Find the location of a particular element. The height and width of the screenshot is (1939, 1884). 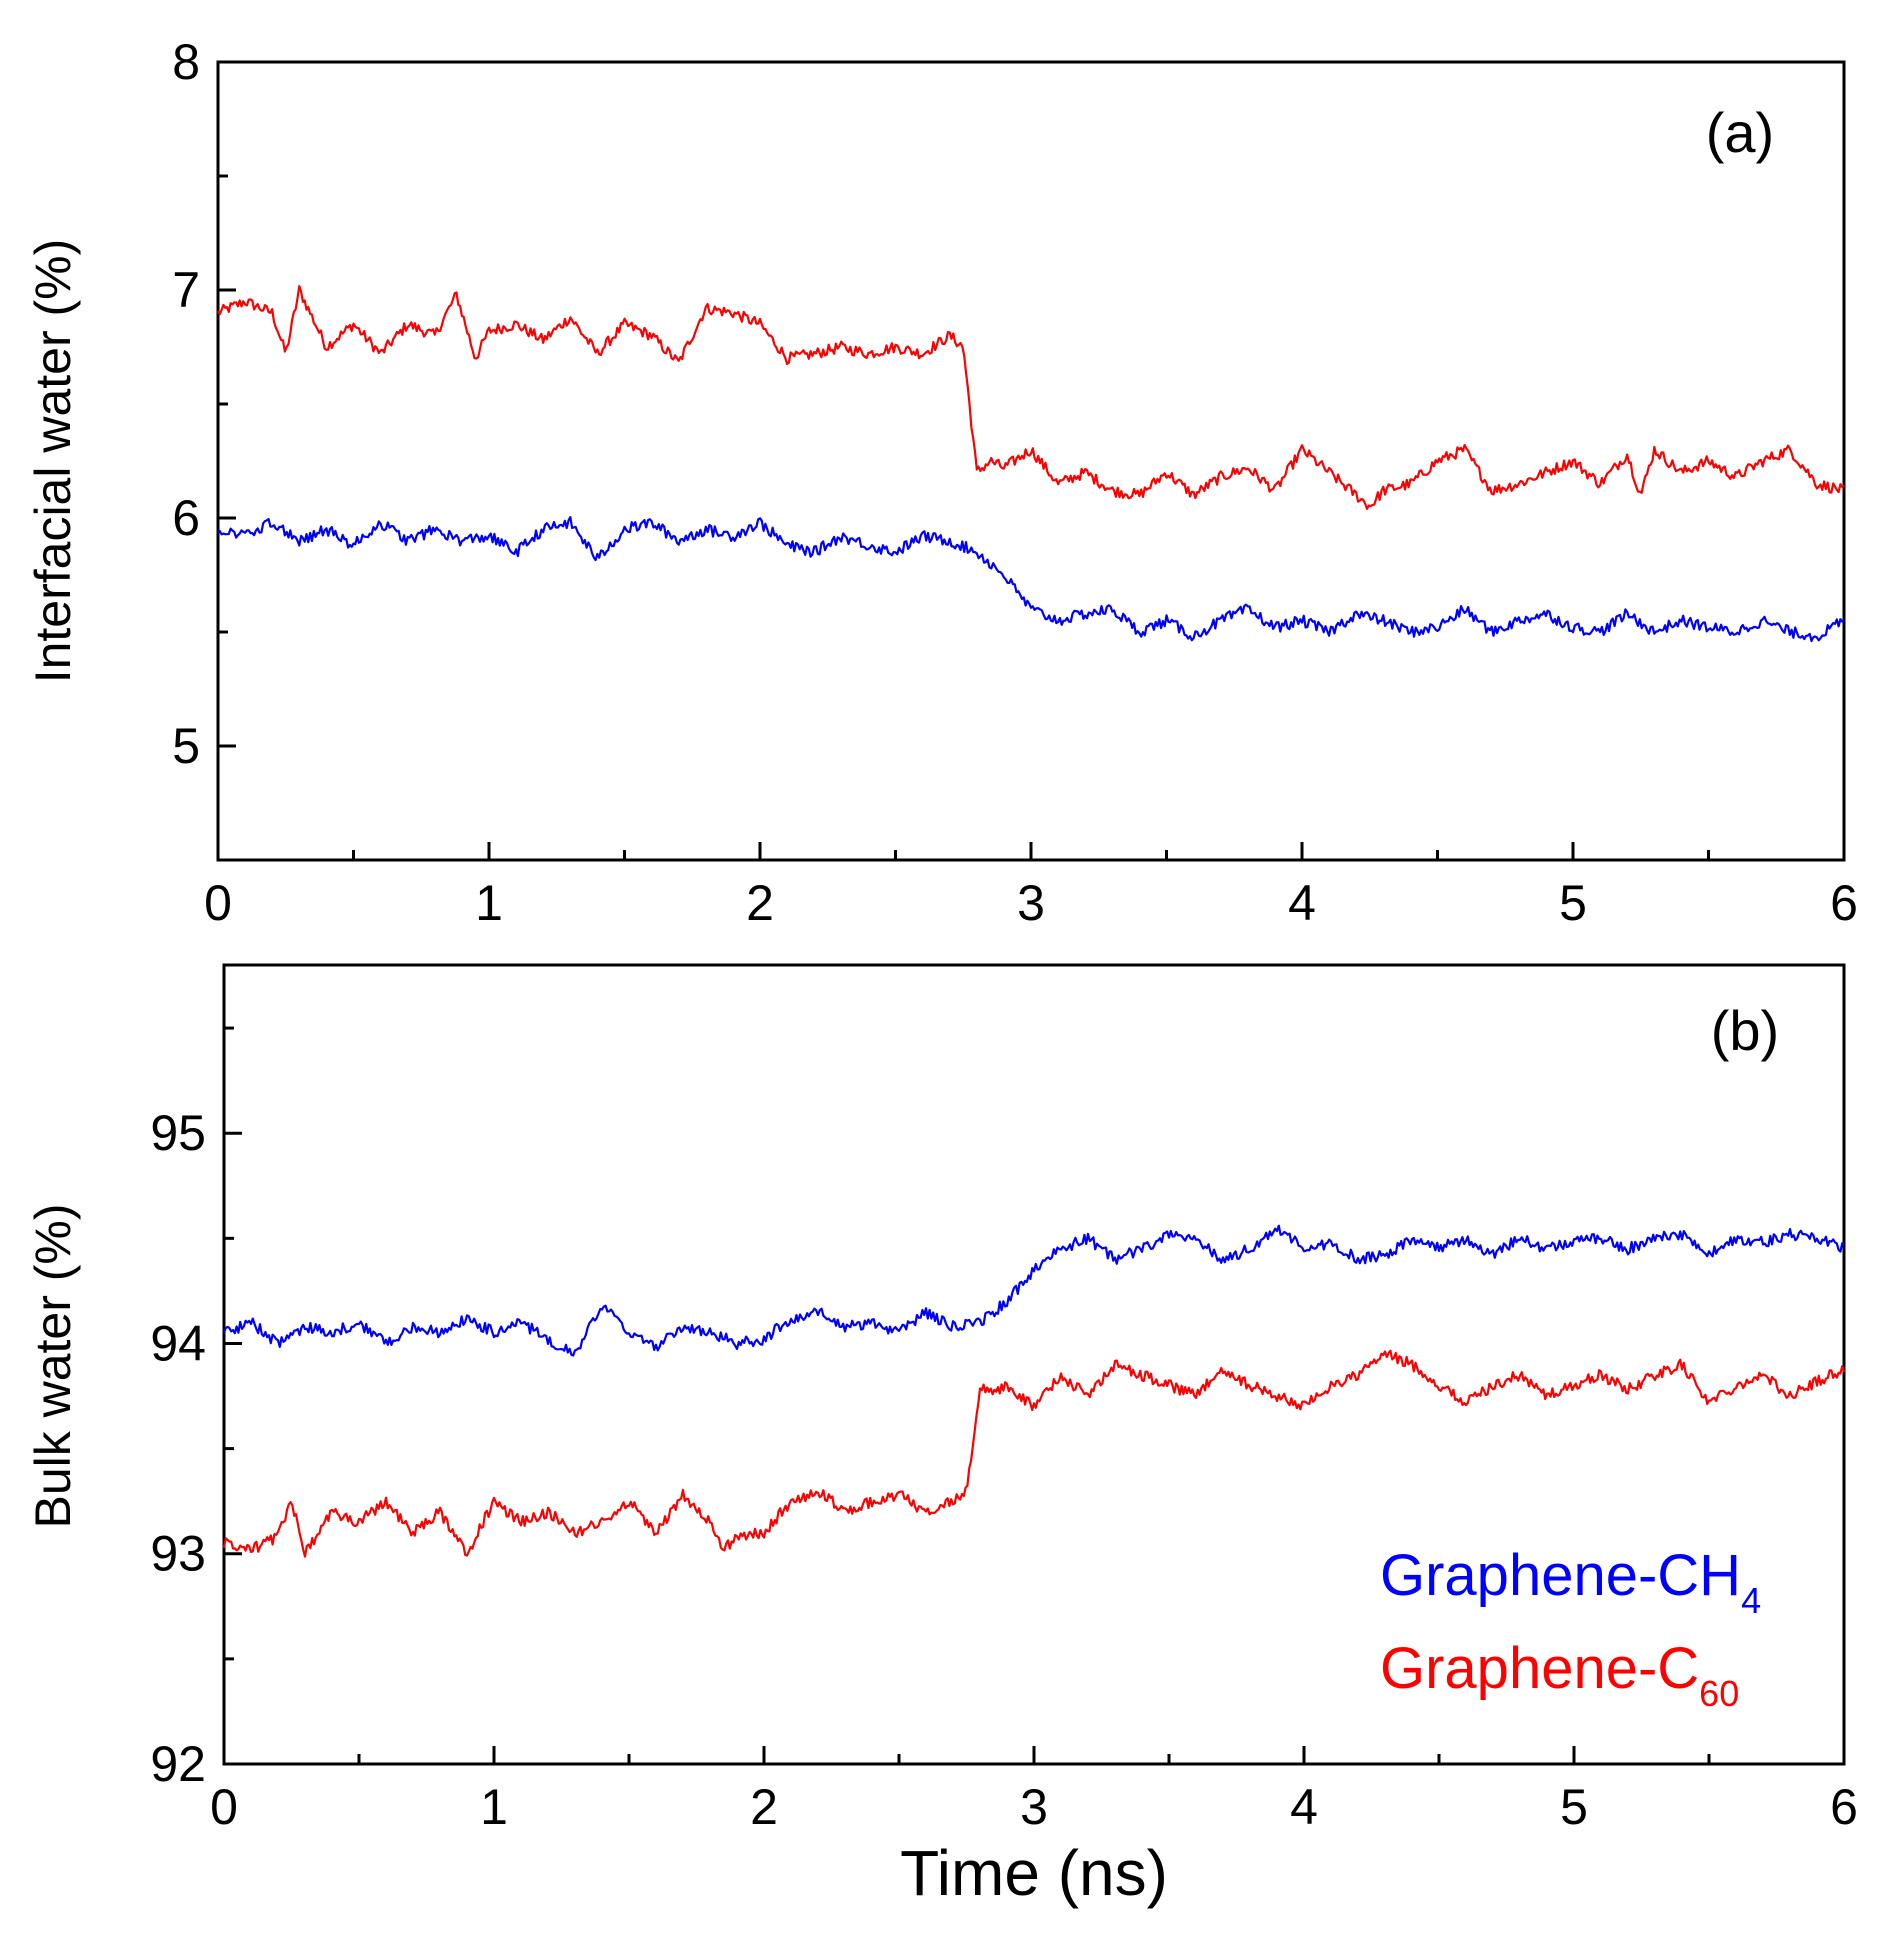

panel-b-ytick-label: 95 is located at coordinates (178, 1133).